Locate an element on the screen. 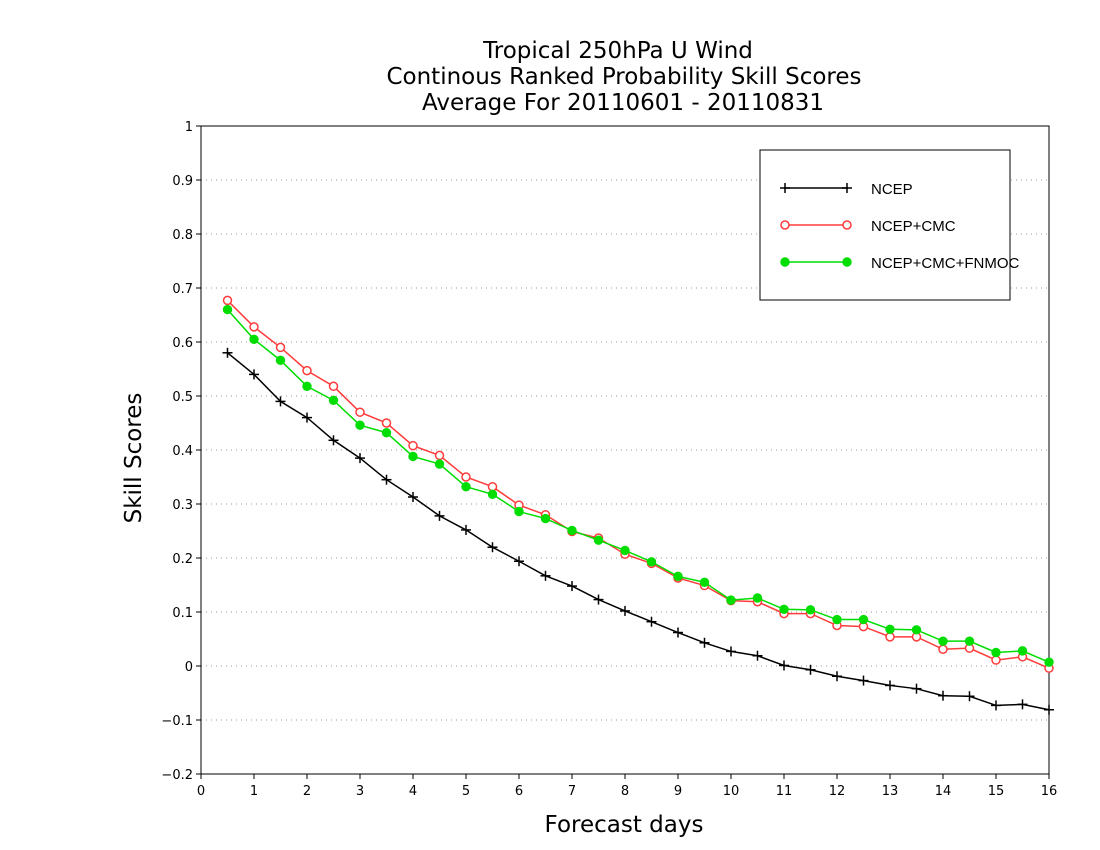 This screenshot has width=1100, height=850. y-tick-label: 0.5 is located at coordinates (182, 397).